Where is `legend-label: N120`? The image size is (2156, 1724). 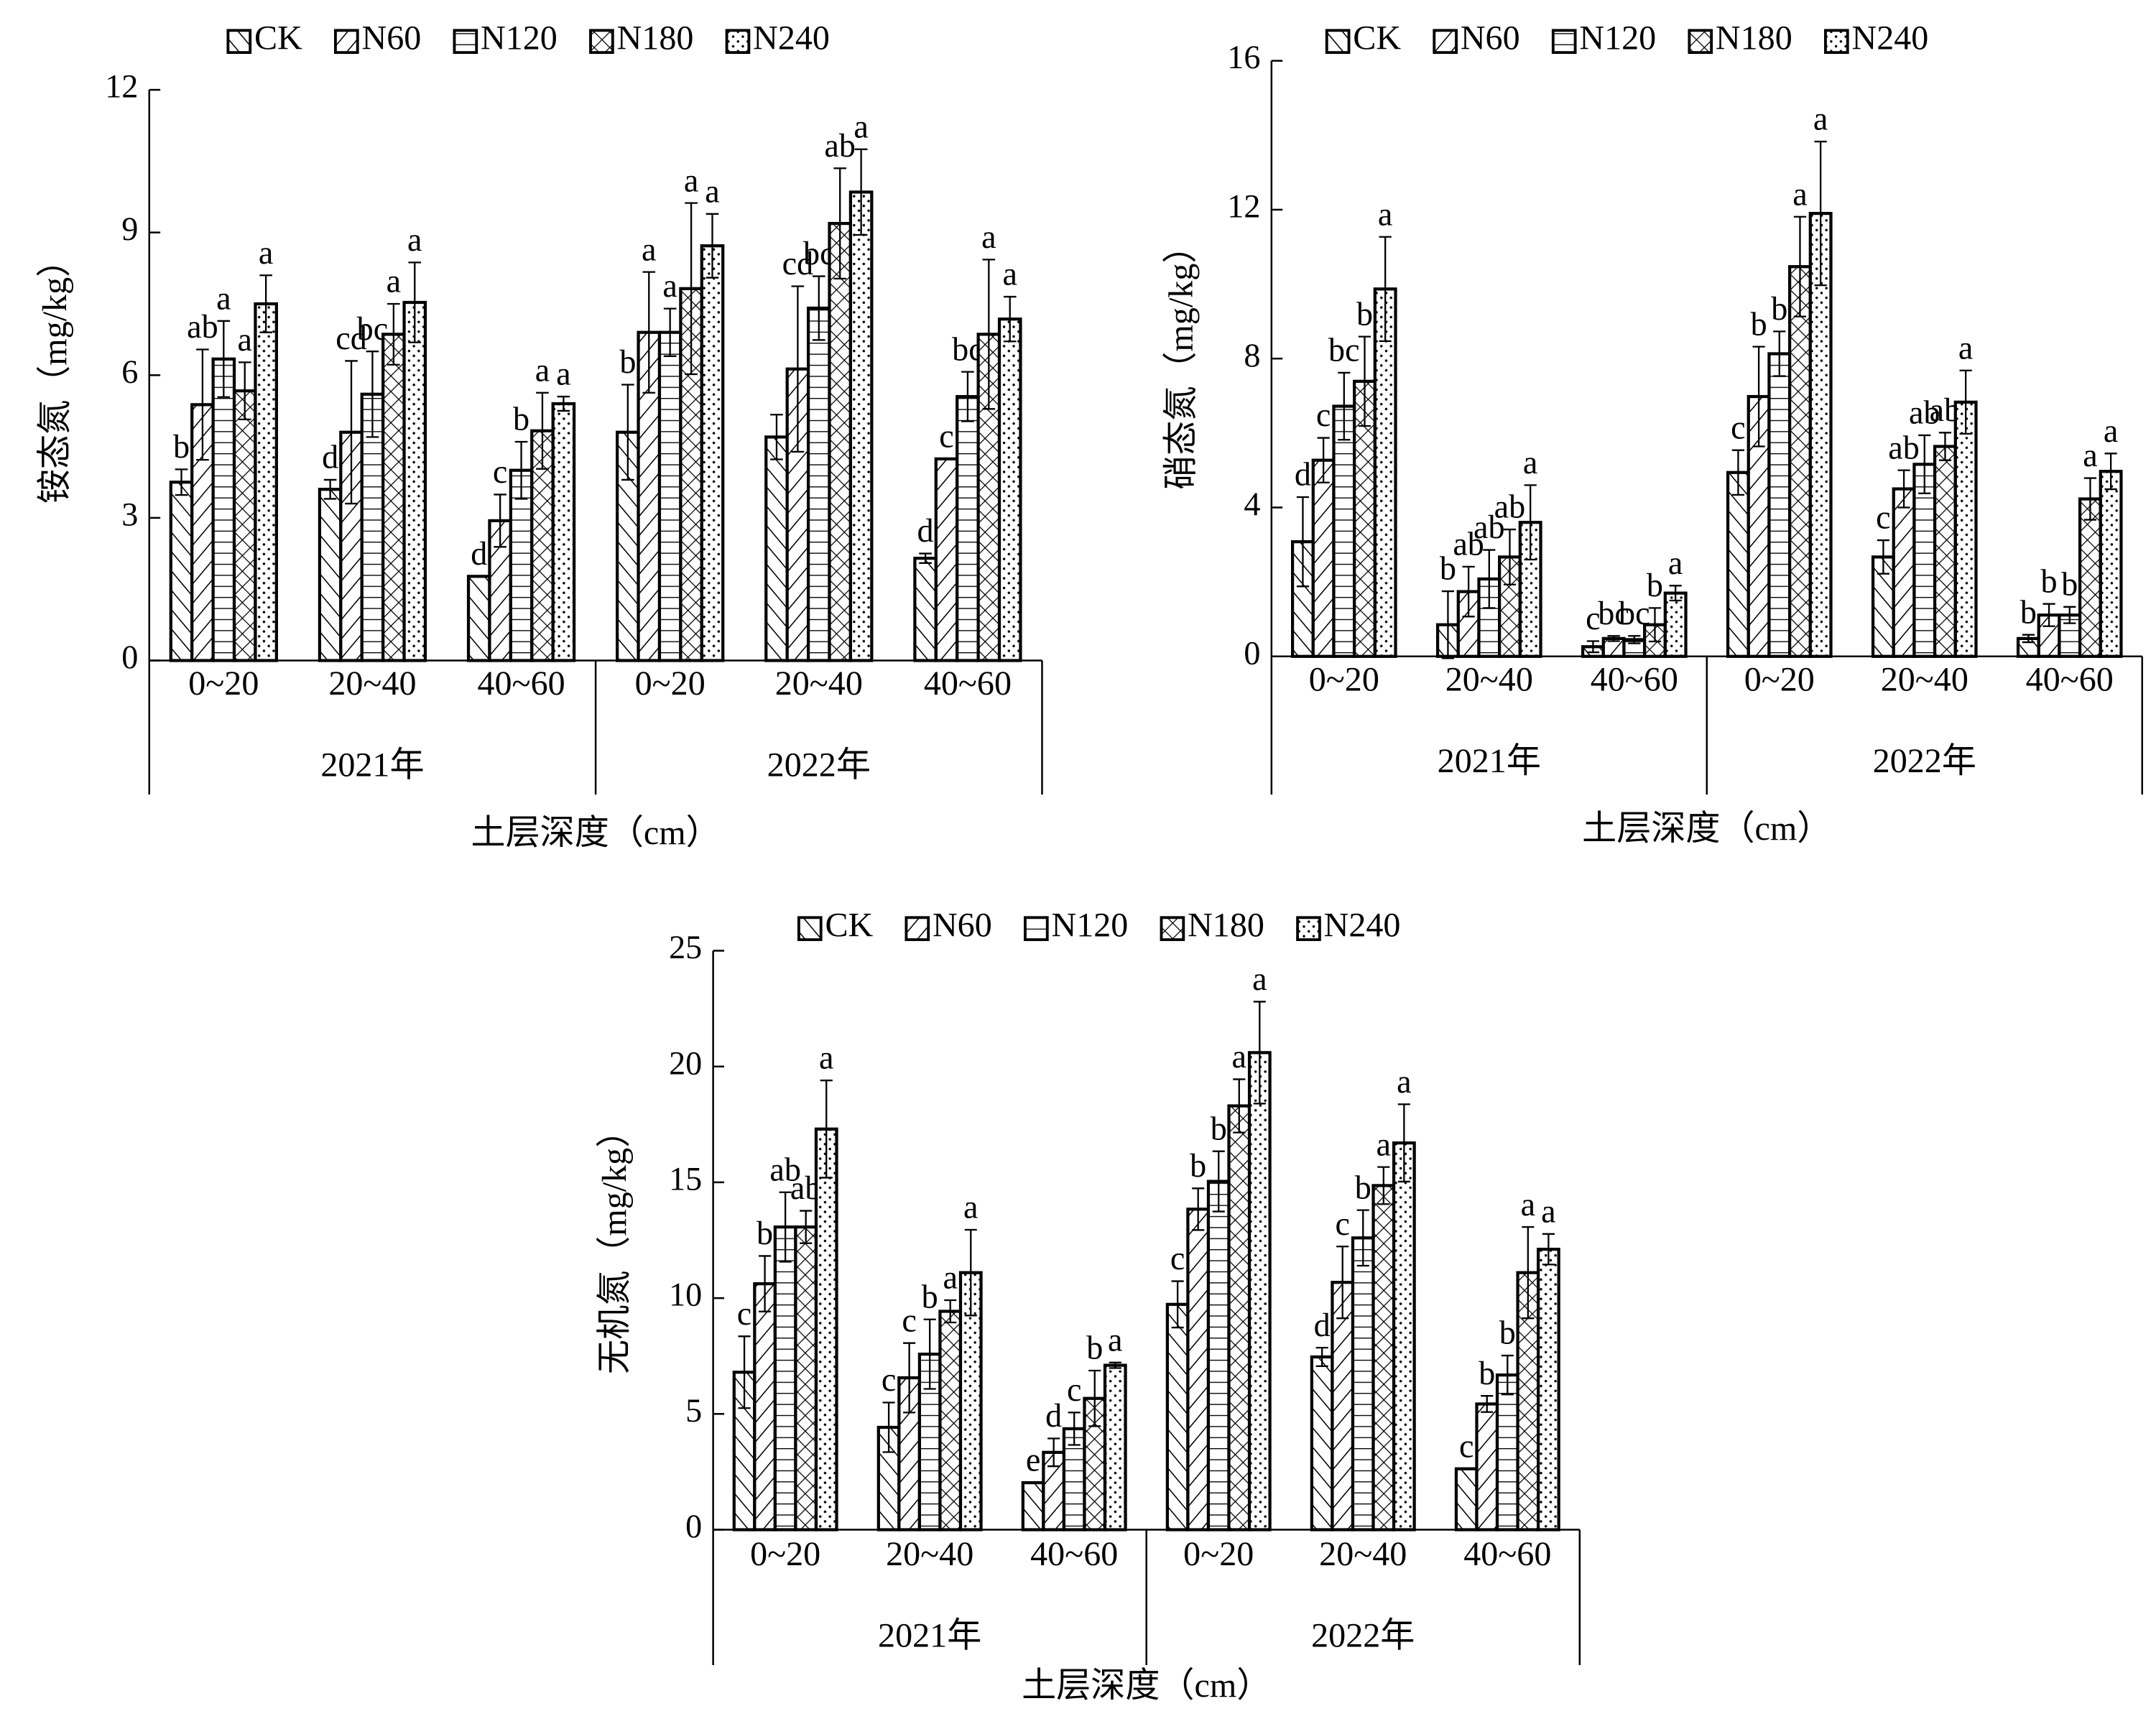 legend-label: N120 is located at coordinates (519, 38).